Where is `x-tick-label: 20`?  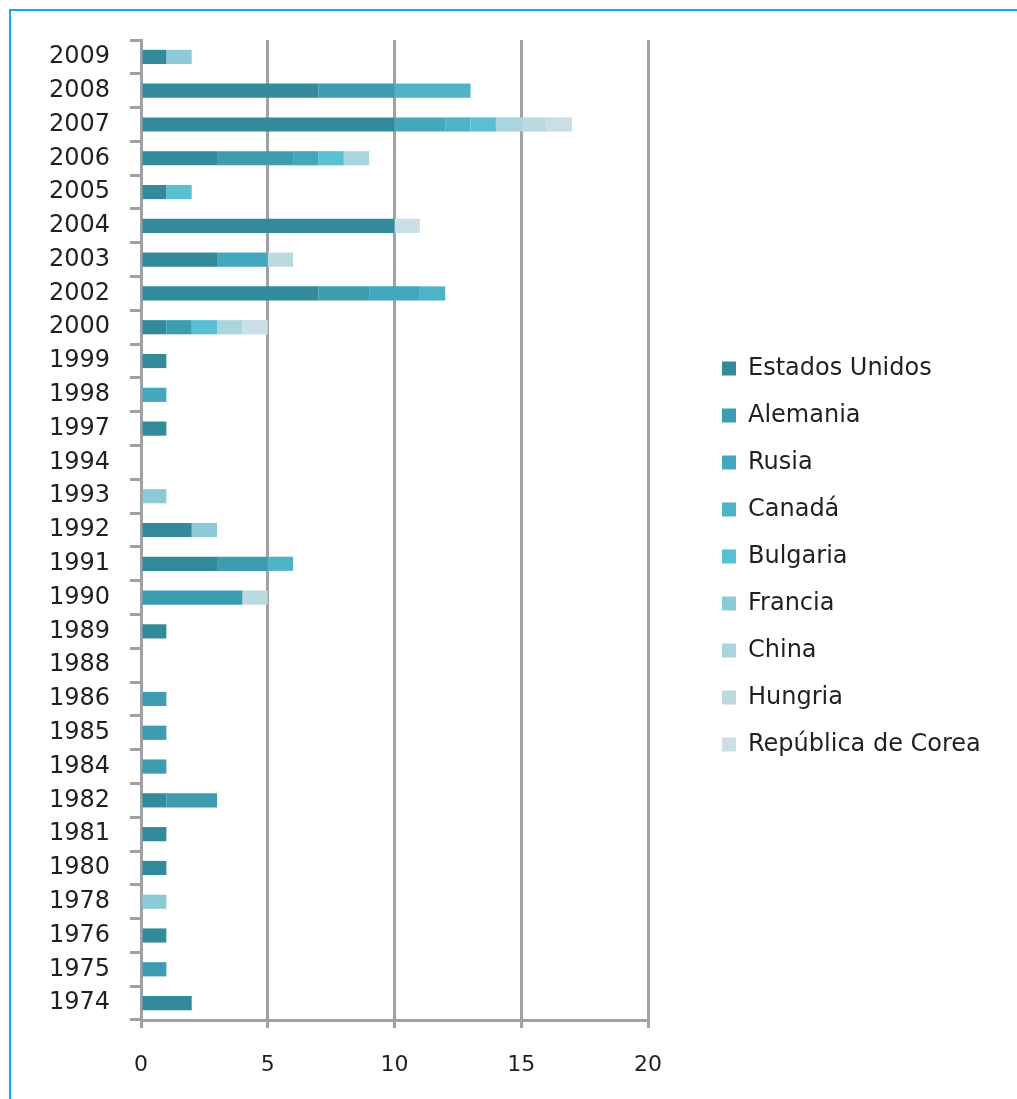
x-tick-label: 20 is located at coordinates (648, 1063).